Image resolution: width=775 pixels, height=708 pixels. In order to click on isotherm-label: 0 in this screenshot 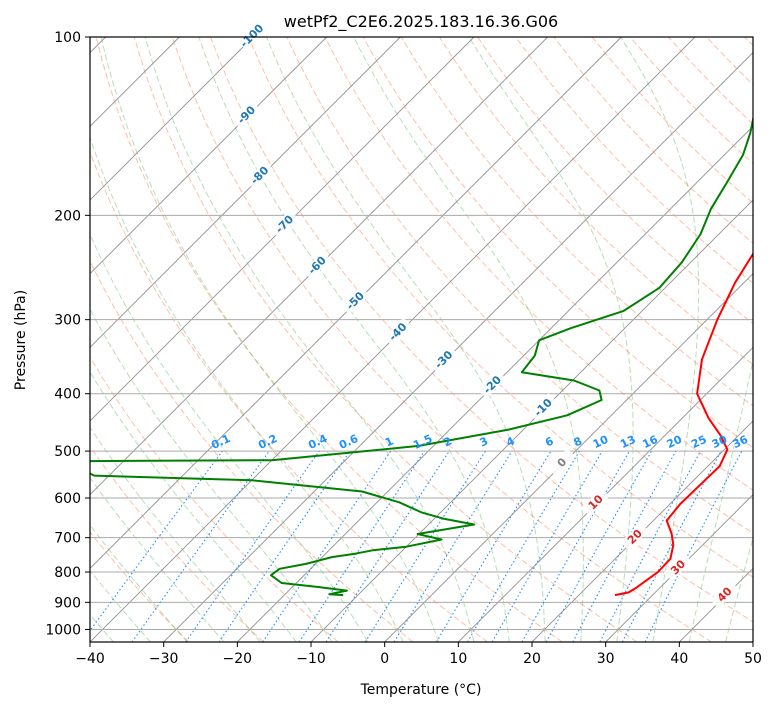, I will do `click(561, 462)`.